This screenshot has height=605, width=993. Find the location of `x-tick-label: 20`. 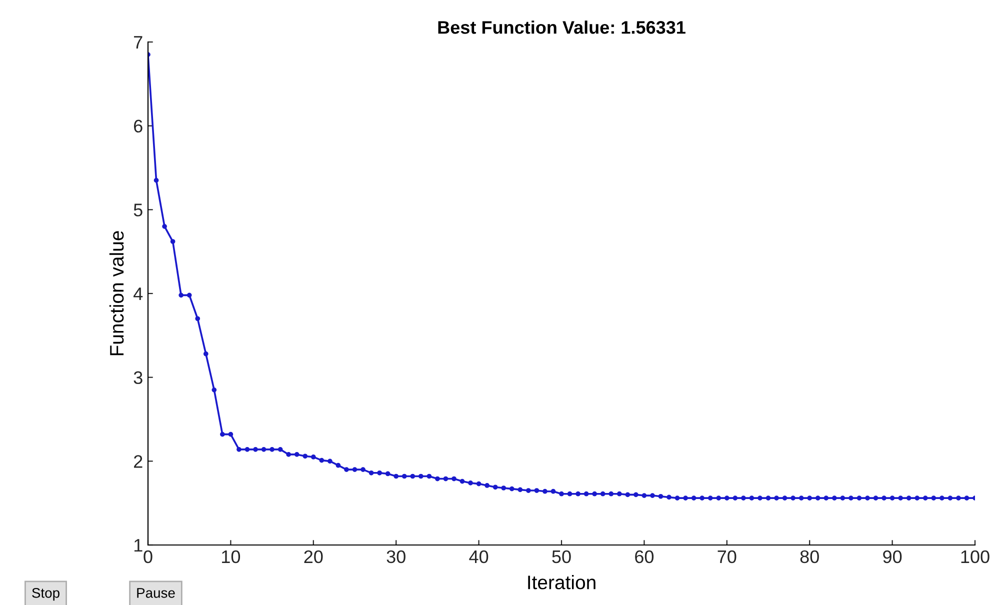

x-tick-label: 20 is located at coordinates (313, 557).